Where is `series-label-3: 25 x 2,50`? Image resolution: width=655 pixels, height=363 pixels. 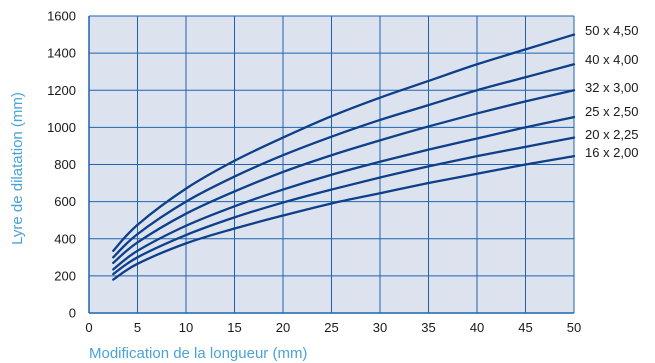
series-label-3: 25 x 2,50 is located at coordinates (612, 111).